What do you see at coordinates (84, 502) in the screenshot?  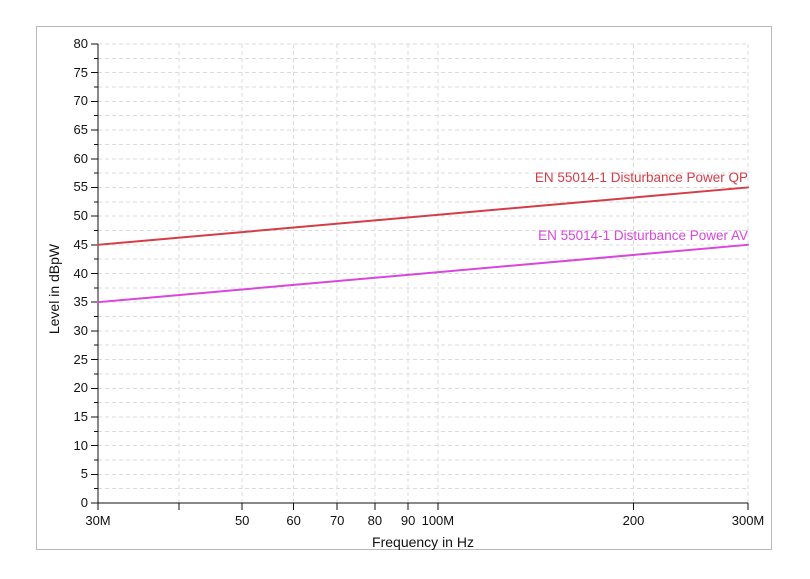 I see `y-tick-label: 0` at bounding box center [84, 502].